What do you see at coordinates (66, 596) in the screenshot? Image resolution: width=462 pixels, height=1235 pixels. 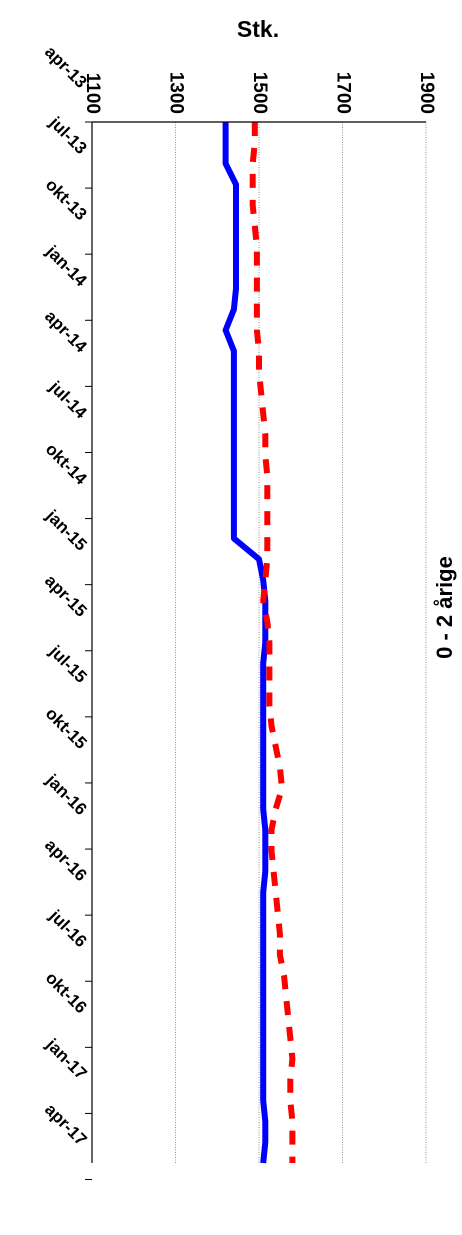 I see `x-tick-label: apr-15` at bounding box center [66, 596].